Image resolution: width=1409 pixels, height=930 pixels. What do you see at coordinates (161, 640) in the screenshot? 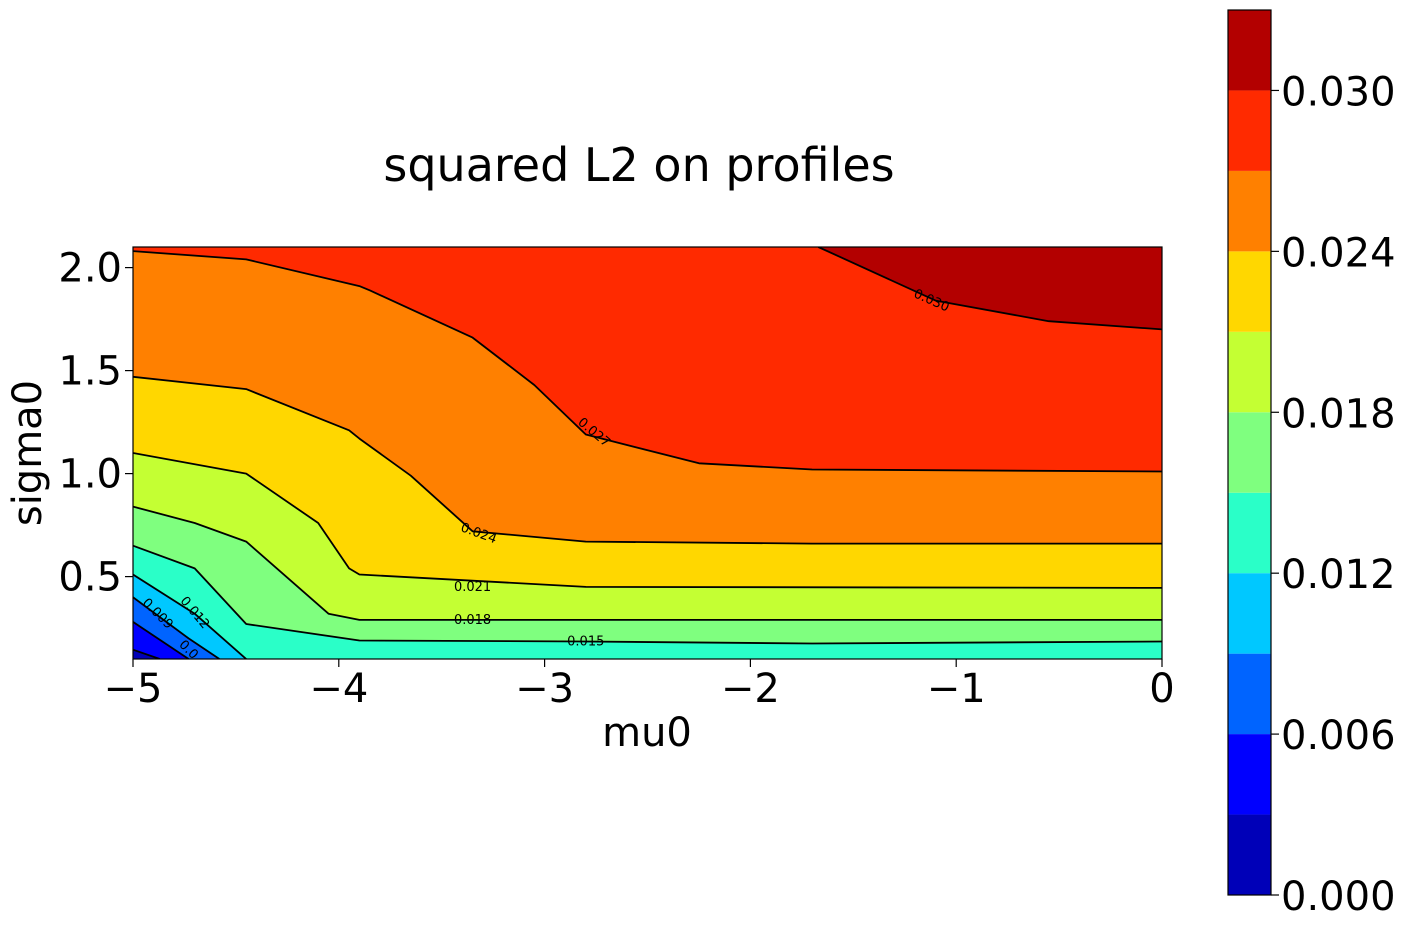
I see `contour-line-0.006` at bounding box center [161, 640].